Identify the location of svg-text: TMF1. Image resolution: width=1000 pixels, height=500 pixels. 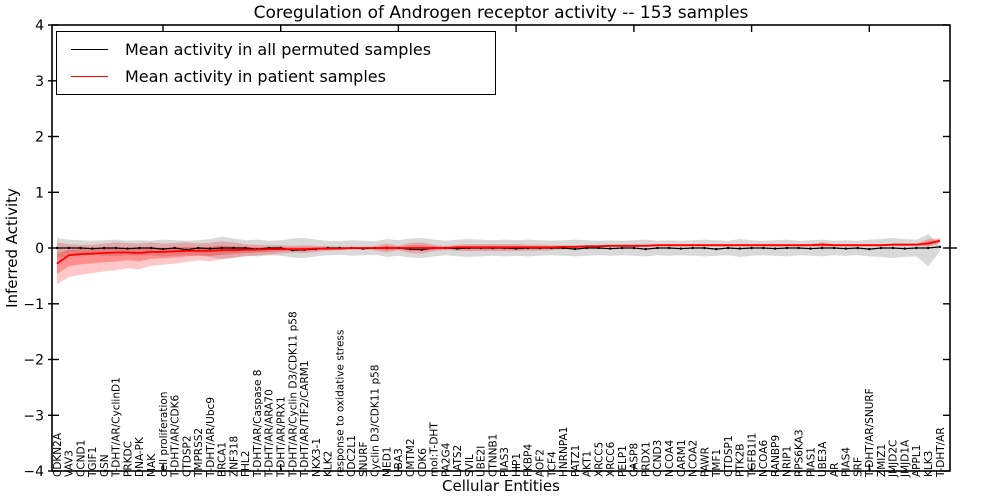
(717, 463).